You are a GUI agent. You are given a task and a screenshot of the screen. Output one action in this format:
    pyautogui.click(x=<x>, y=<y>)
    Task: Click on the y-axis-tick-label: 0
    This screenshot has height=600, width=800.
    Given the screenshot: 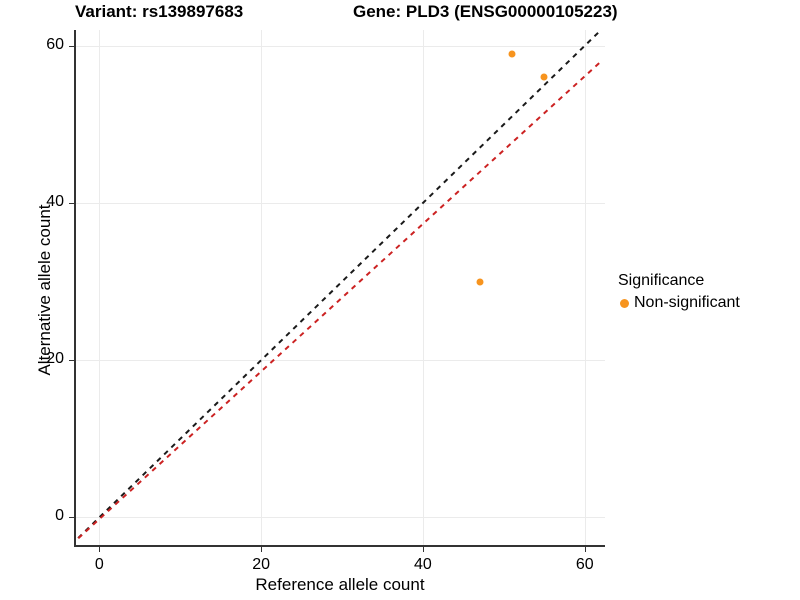 What is the action you would take?
    pyautogui.click(x=59, y=516)
    